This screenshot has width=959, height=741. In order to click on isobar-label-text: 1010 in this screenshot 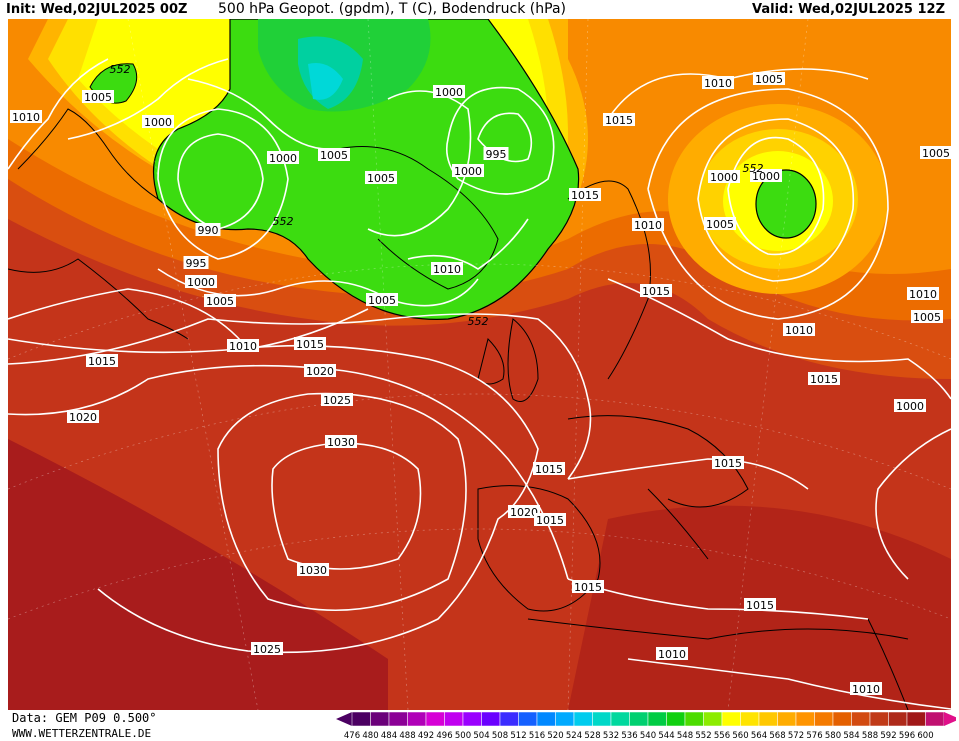, I will do `click(672, 654)`.